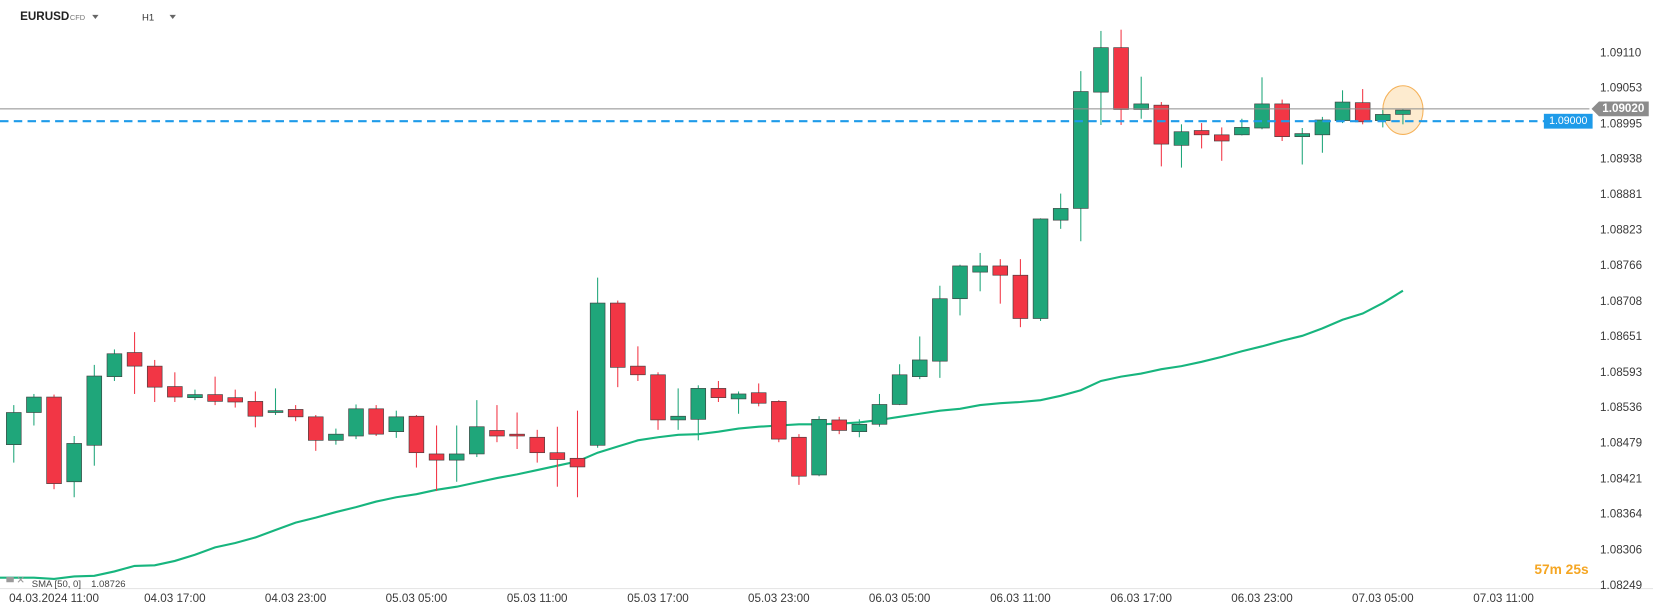 This screenshot has width=1653, height=614. I want to click on y-tick-label: 1.08823, so click(1621, 230).